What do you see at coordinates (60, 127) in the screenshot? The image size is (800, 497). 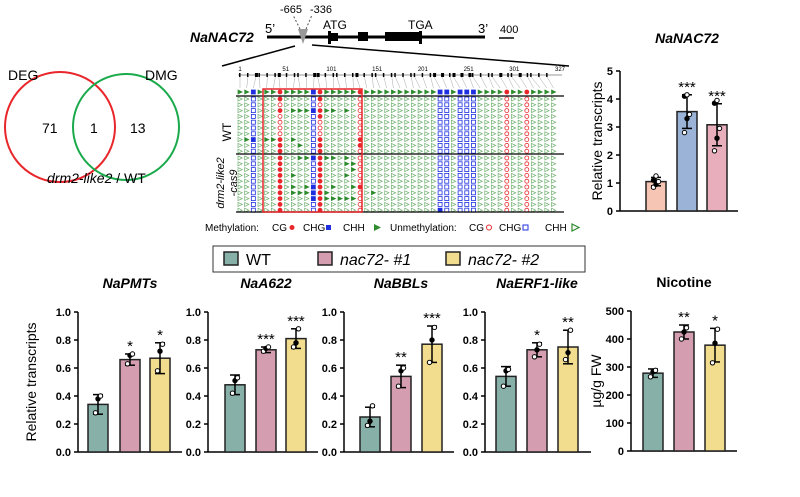 I see `deg-circle` at bounding box center [60, 127].